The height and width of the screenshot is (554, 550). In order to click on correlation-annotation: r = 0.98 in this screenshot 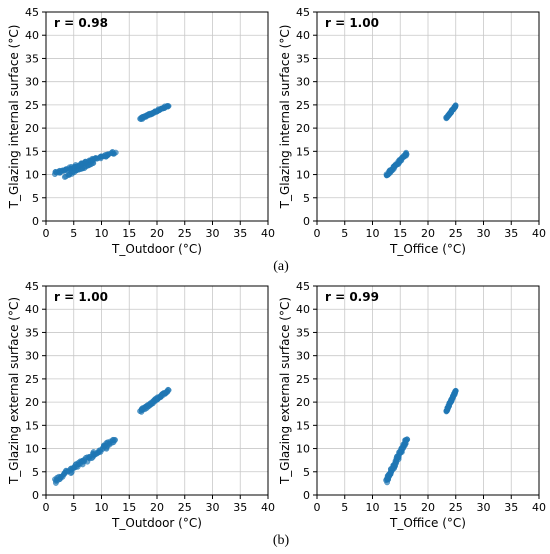, I will do `click(81, 23)`.